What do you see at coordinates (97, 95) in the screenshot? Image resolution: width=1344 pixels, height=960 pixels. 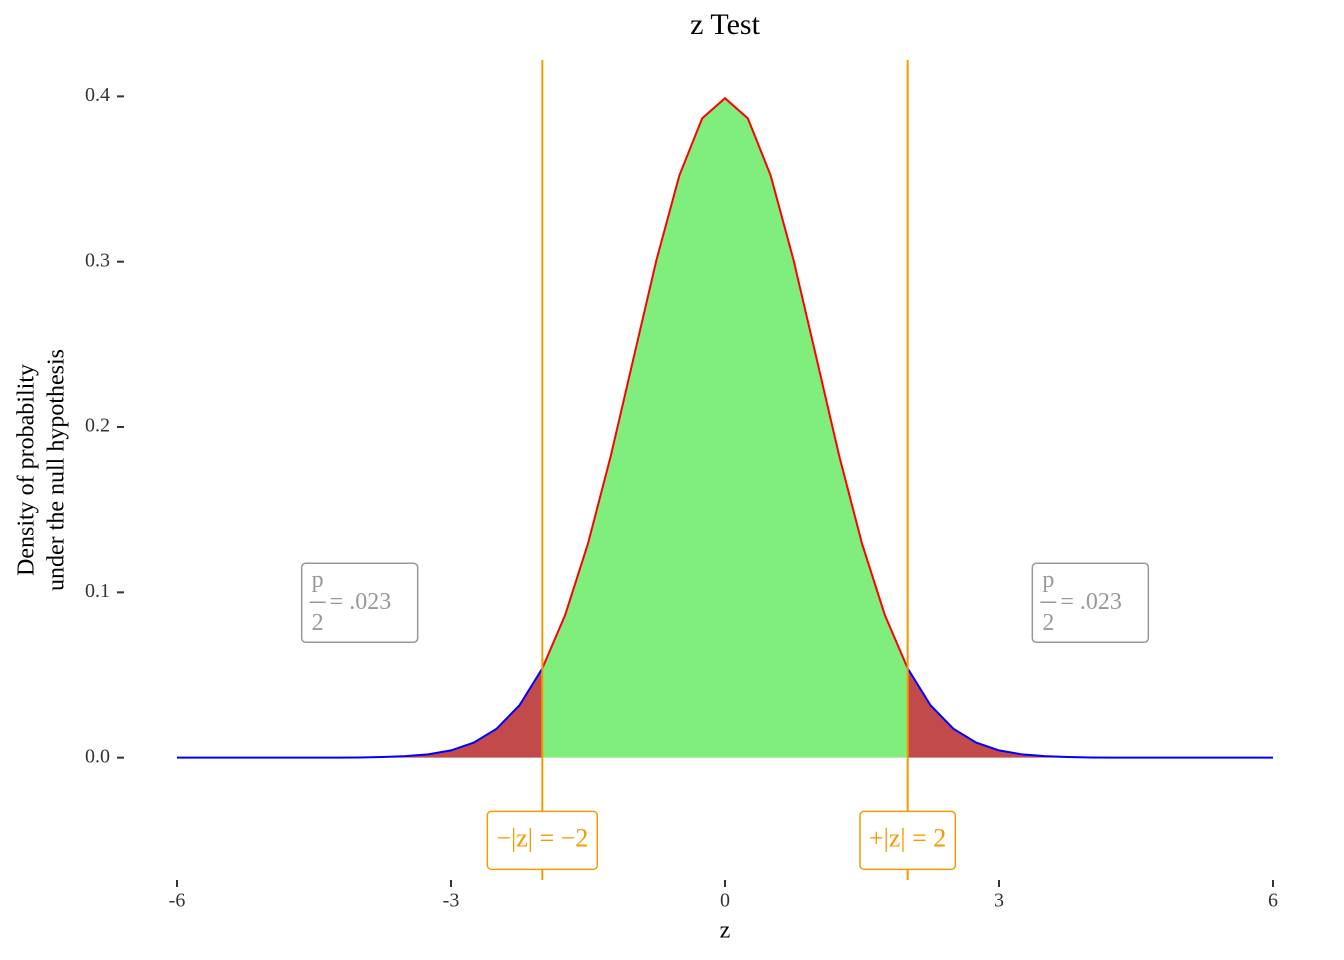 I see `y-tick-label: 0.4` at bounding box center [97, 95].